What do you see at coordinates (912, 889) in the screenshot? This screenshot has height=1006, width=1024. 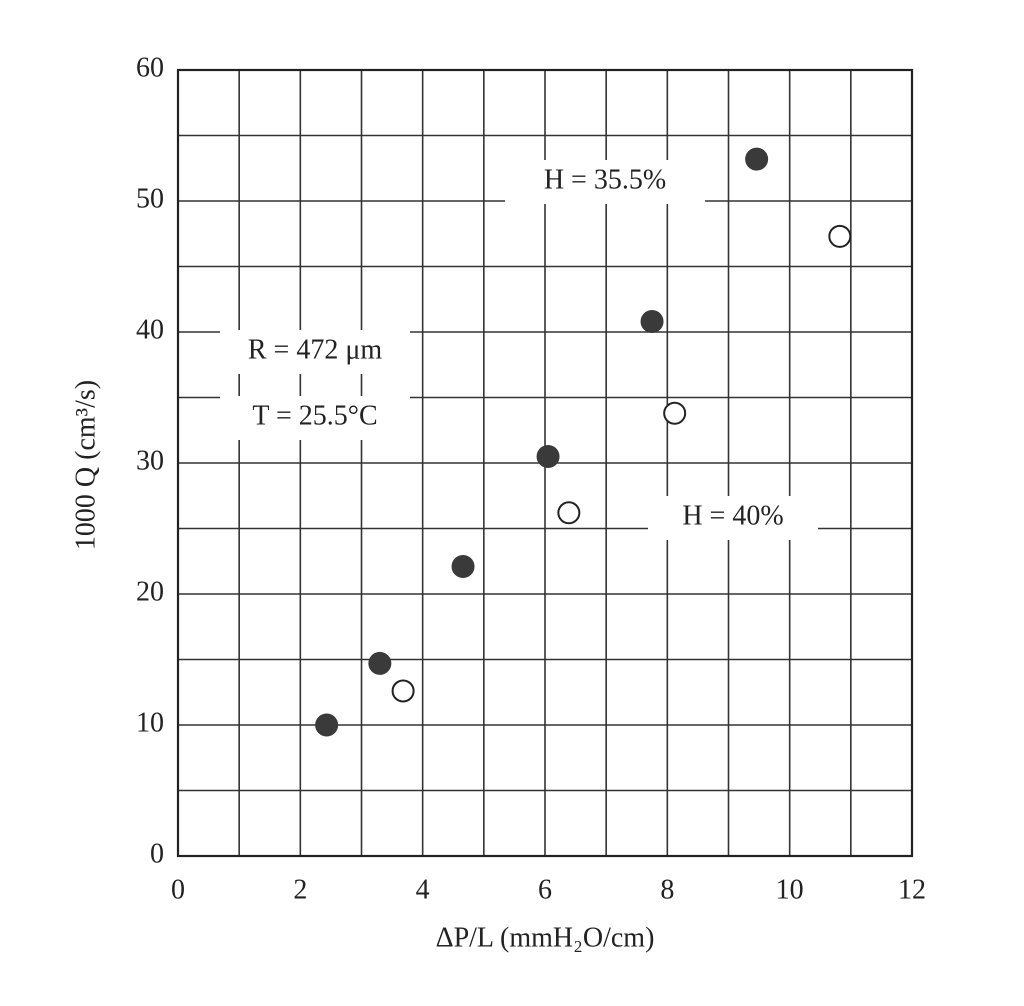 I see `x-tick-label: 12` at bounding box center [912, 889].